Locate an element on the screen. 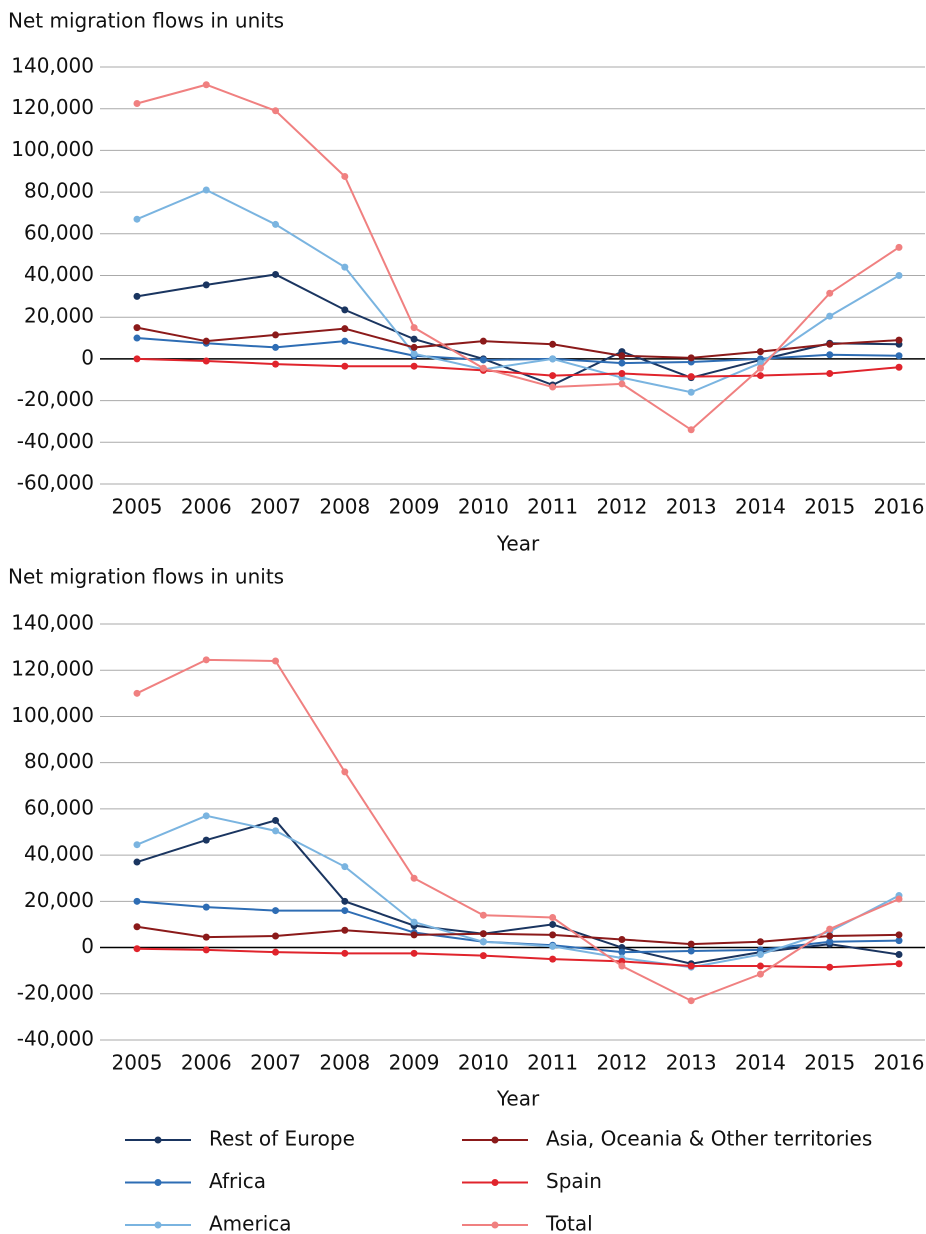 The height and width of the screenshot is (1234, 926). y-tick-label: 60,000 is located at coordinates (59, 807).